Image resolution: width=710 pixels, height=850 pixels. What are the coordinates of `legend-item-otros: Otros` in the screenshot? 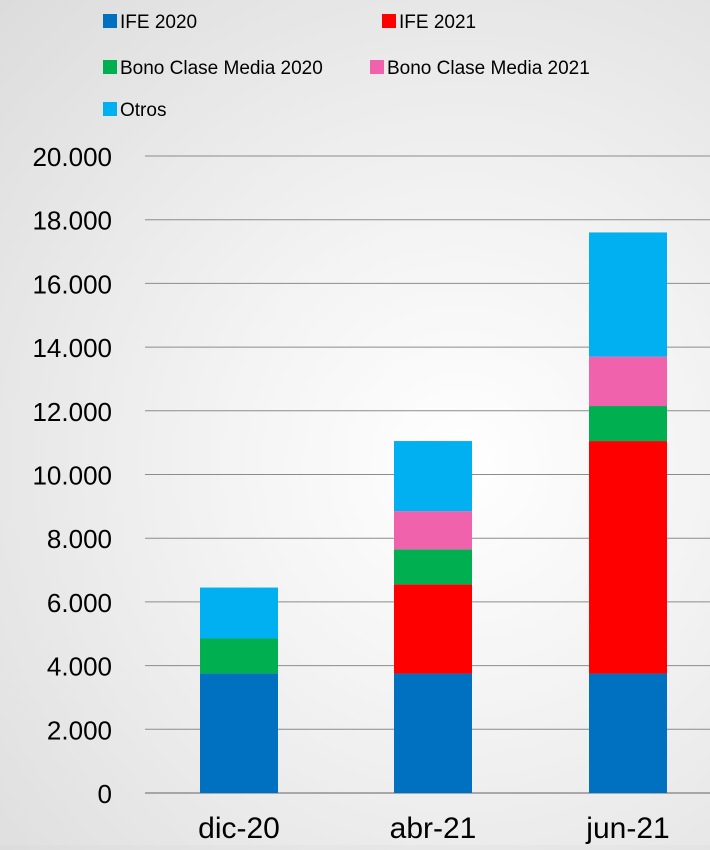 It's located at (134, 110).